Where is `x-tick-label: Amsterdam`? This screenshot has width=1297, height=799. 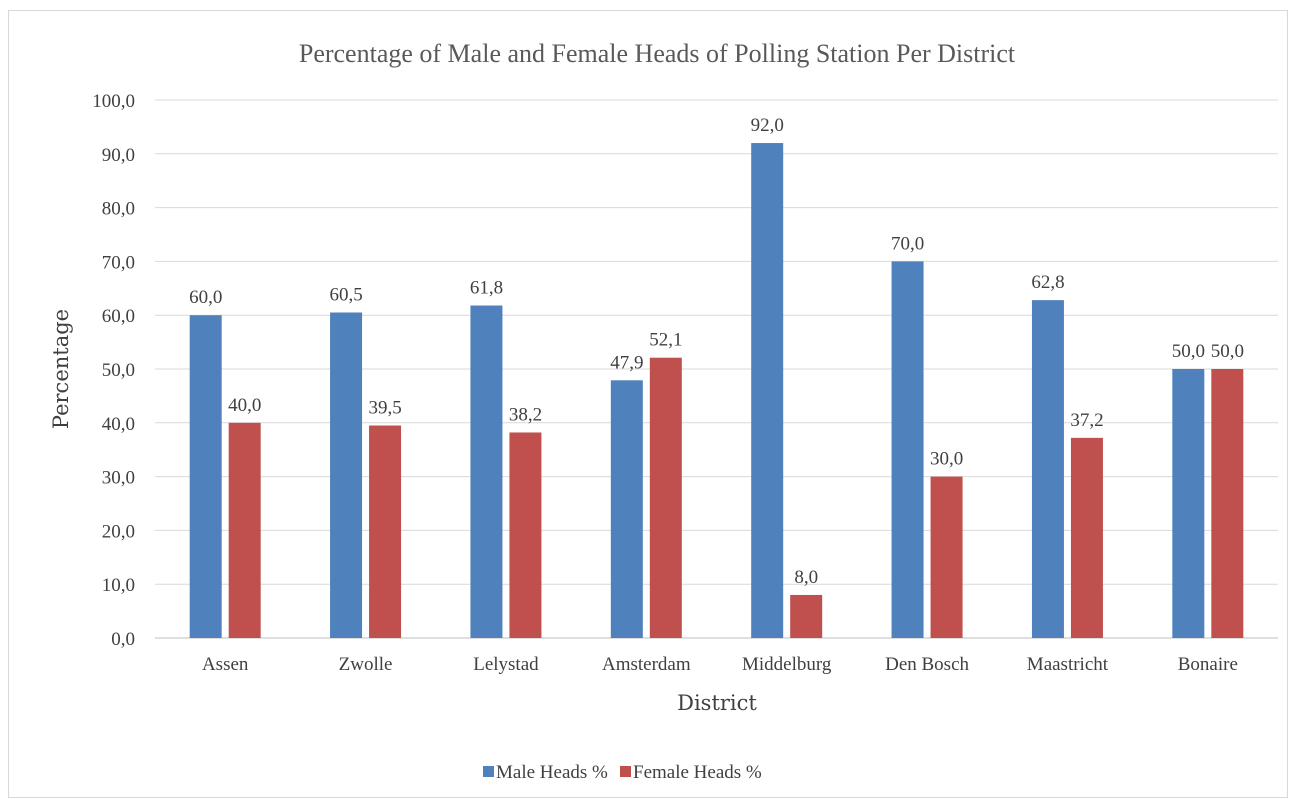
x-tick-label: Amsterdam is located at coordinates (646, 664).